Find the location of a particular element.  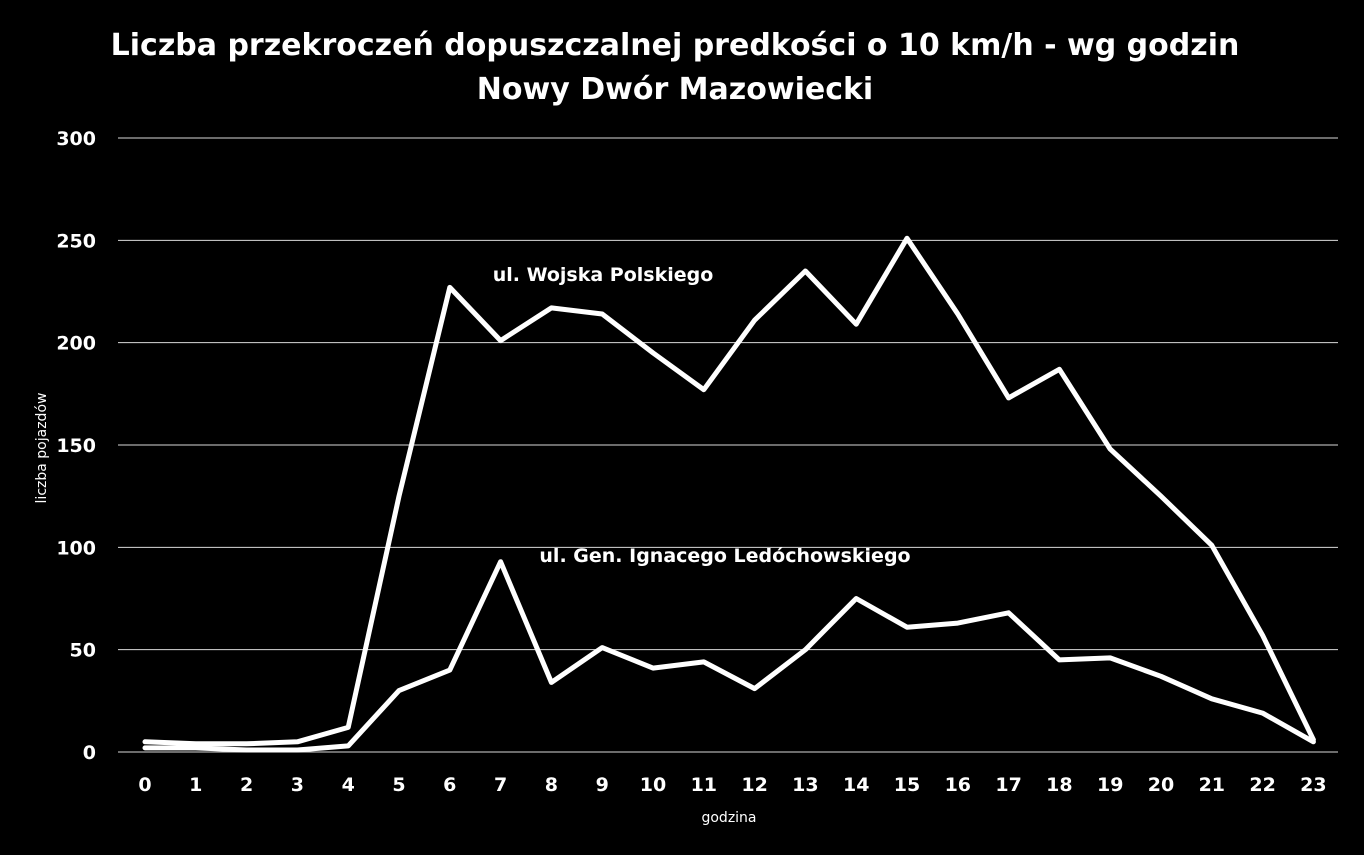

x-tick-label-3: 3 is located at coordinates (297, 785).